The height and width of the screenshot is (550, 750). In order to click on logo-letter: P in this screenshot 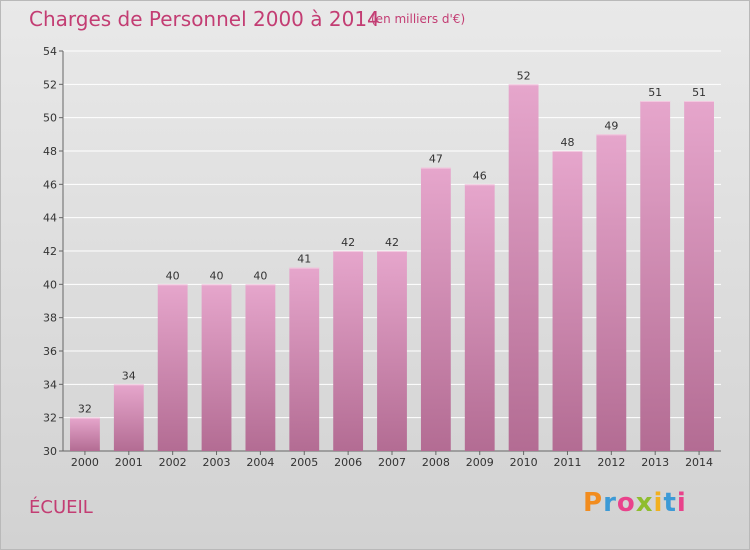, I will do `click(593, 503)`.